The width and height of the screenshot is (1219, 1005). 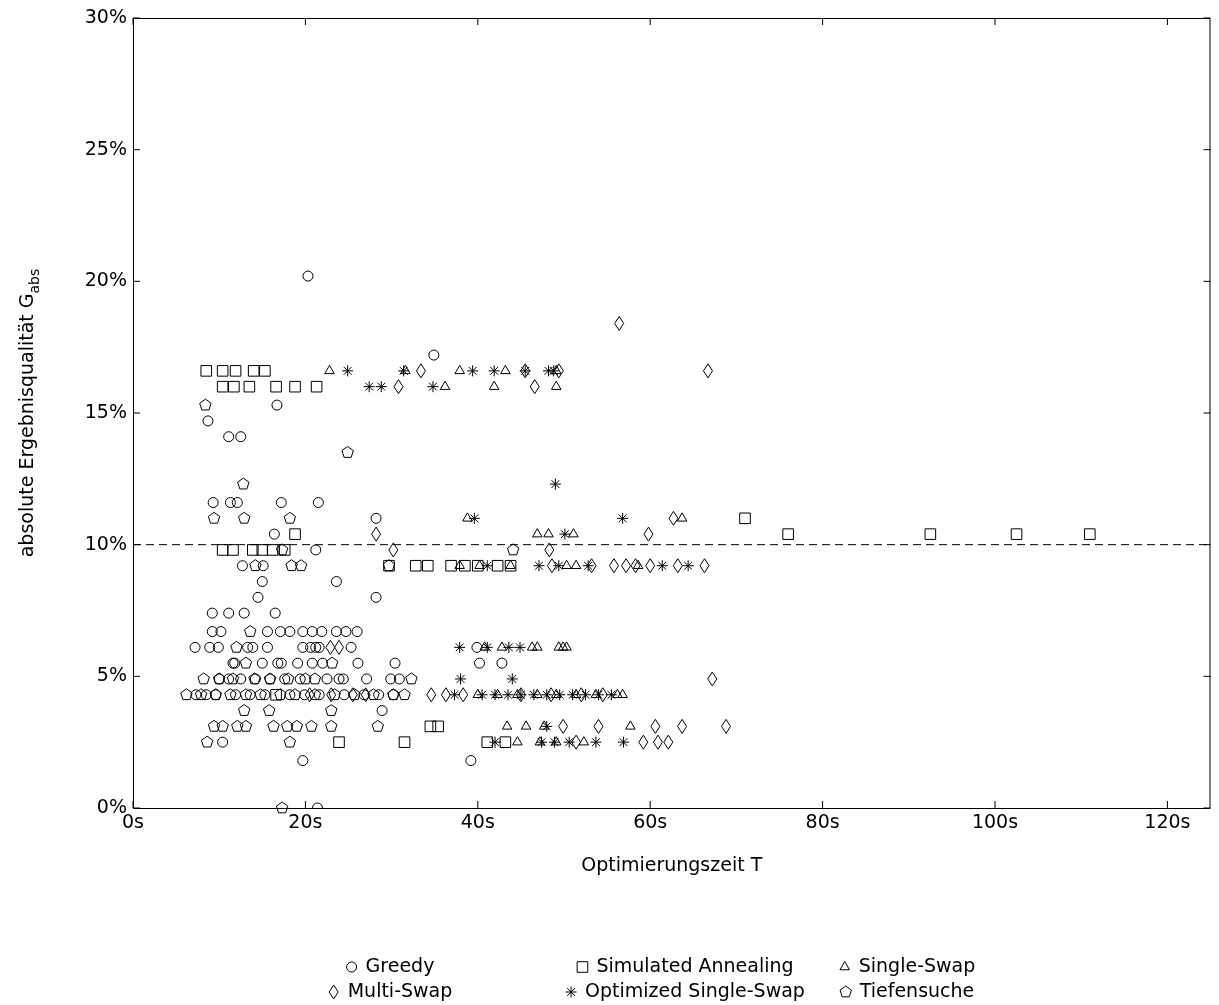 I want to click on legend-label: Tiefensuche, so click(x=916, y=989).